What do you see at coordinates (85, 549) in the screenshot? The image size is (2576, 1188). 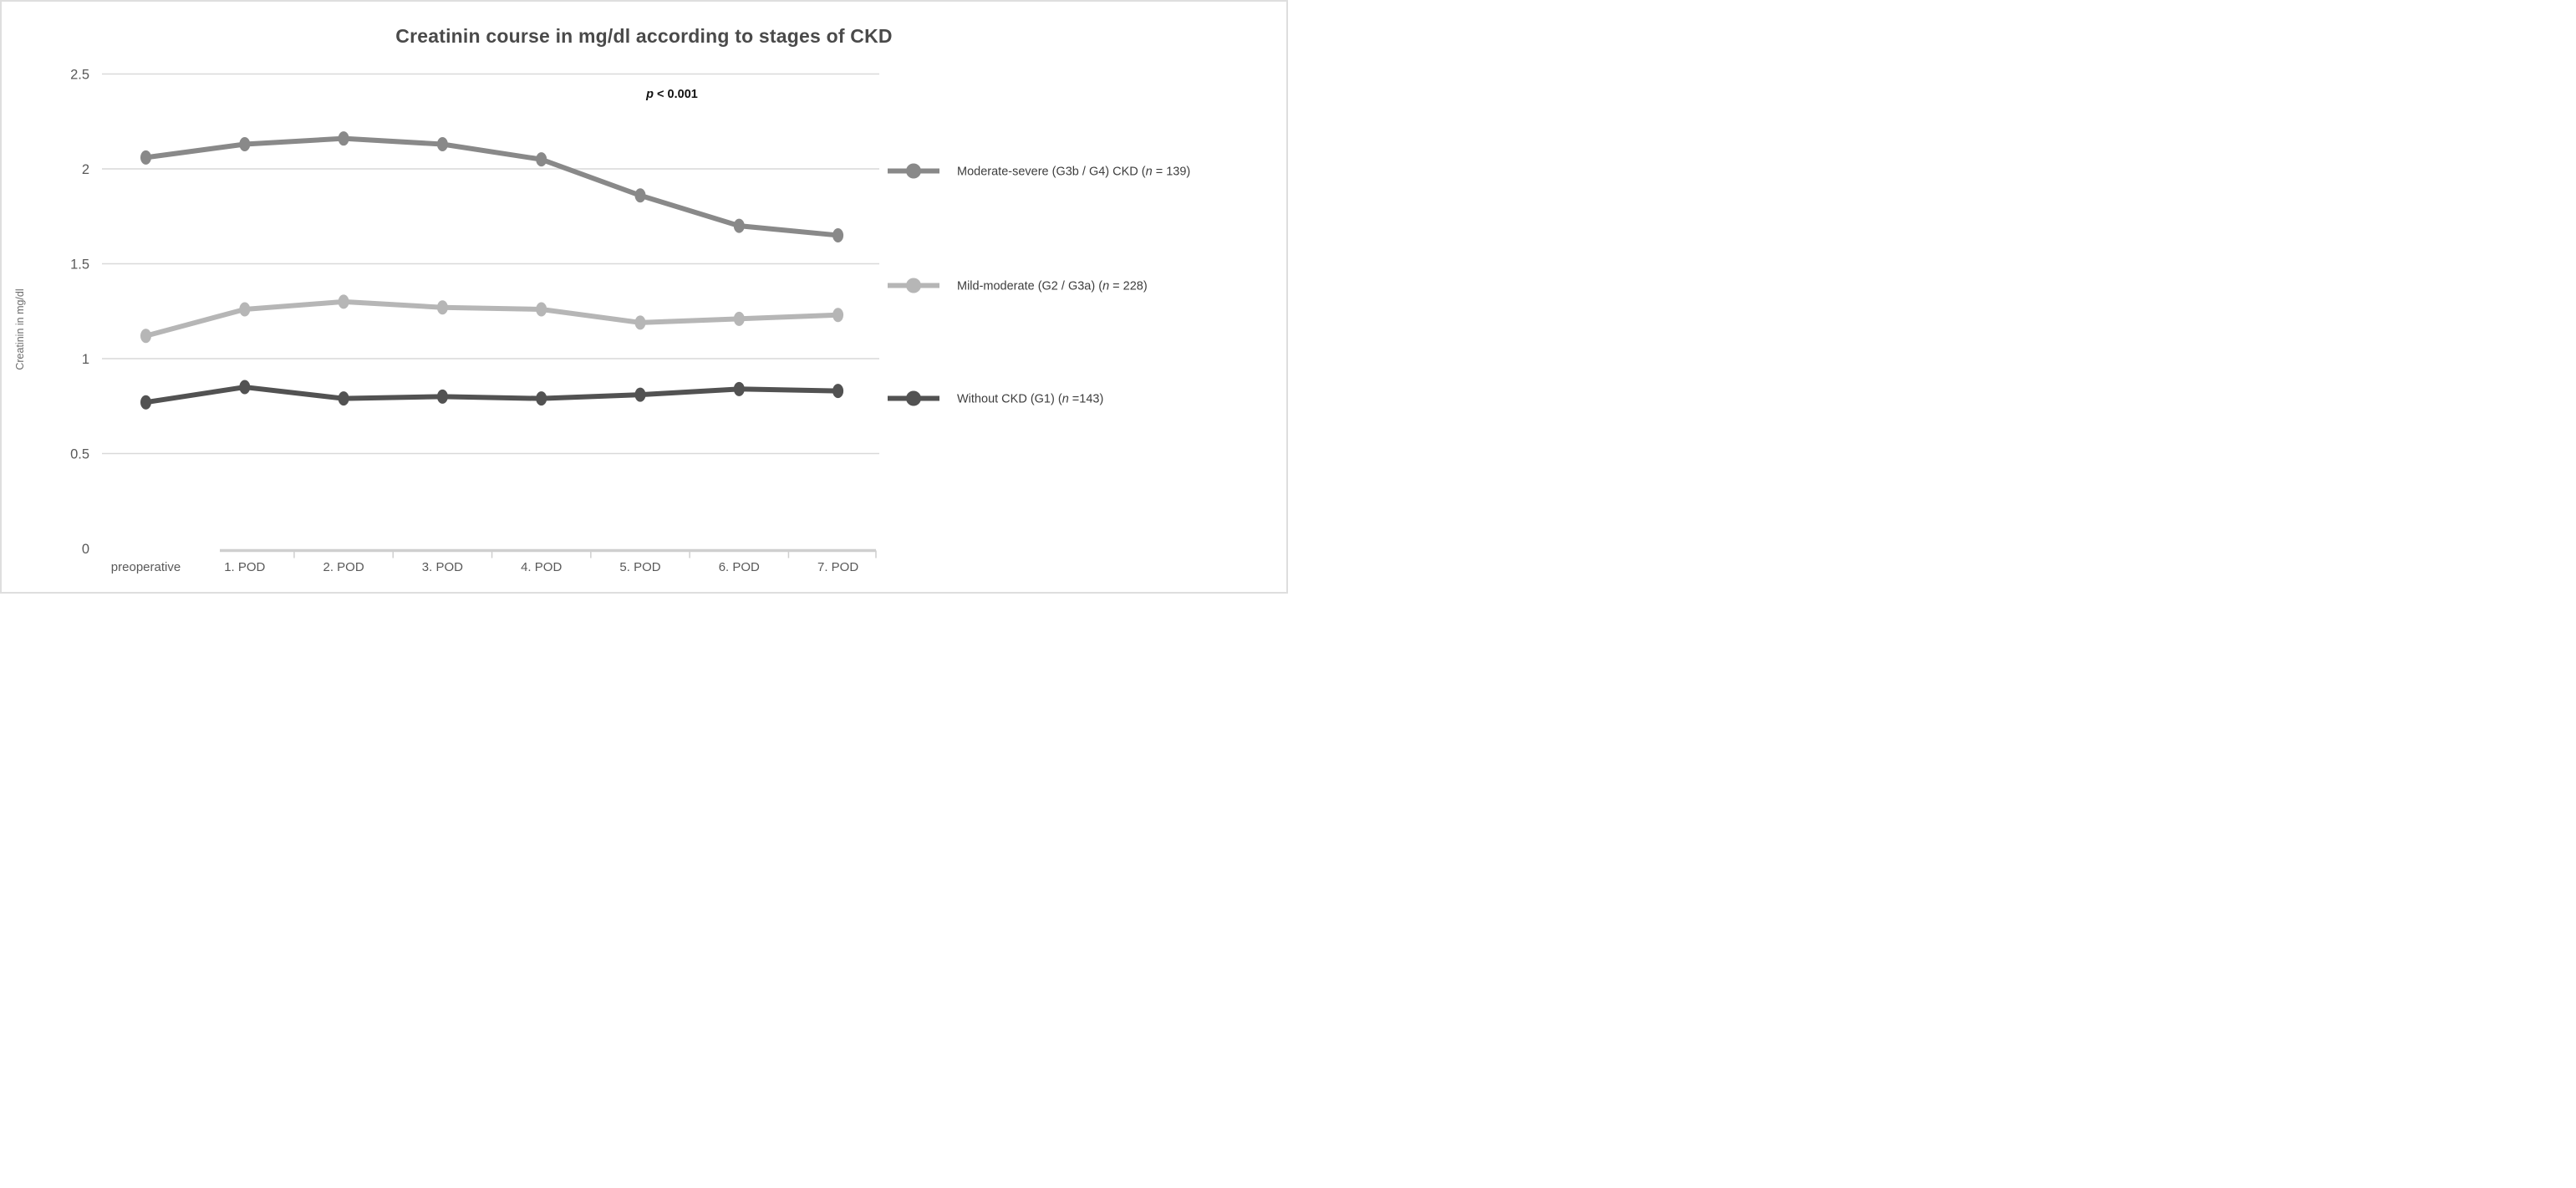 I see `y-tick-label: 0` at bounding box center [85, 549].